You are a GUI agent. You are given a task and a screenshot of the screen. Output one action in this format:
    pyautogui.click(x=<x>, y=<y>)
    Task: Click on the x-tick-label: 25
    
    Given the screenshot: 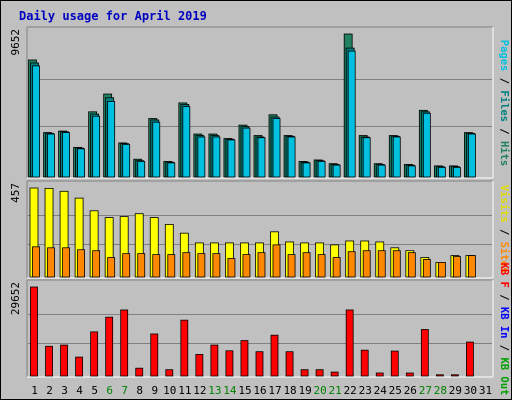 What is the action you would take?
    pyautogui.click(x=395, y=390)
    